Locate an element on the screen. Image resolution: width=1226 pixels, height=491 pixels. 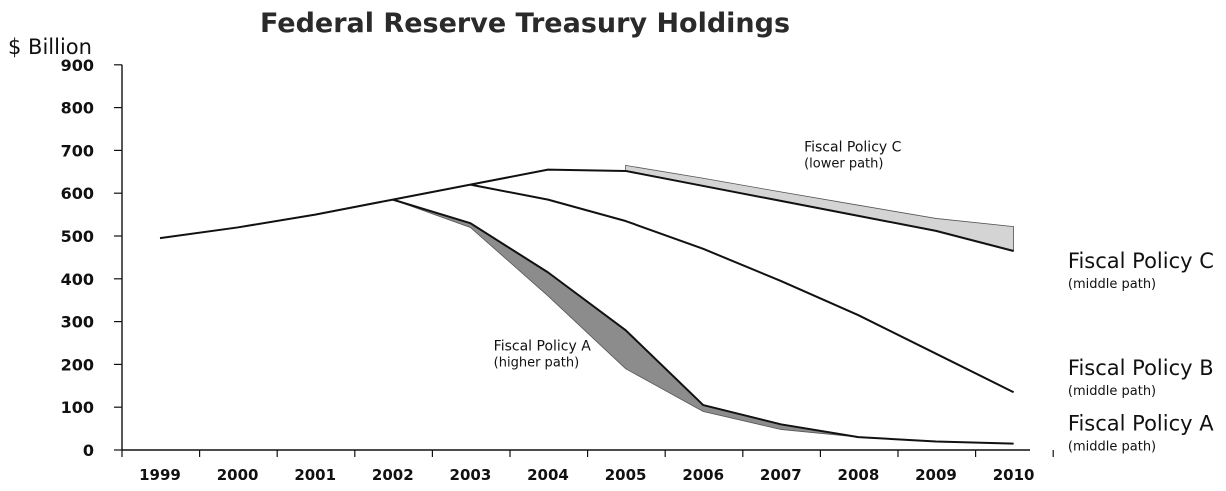
annotation-fp-a-higher-sub: (higher path) is located at coordinates (537, 362).